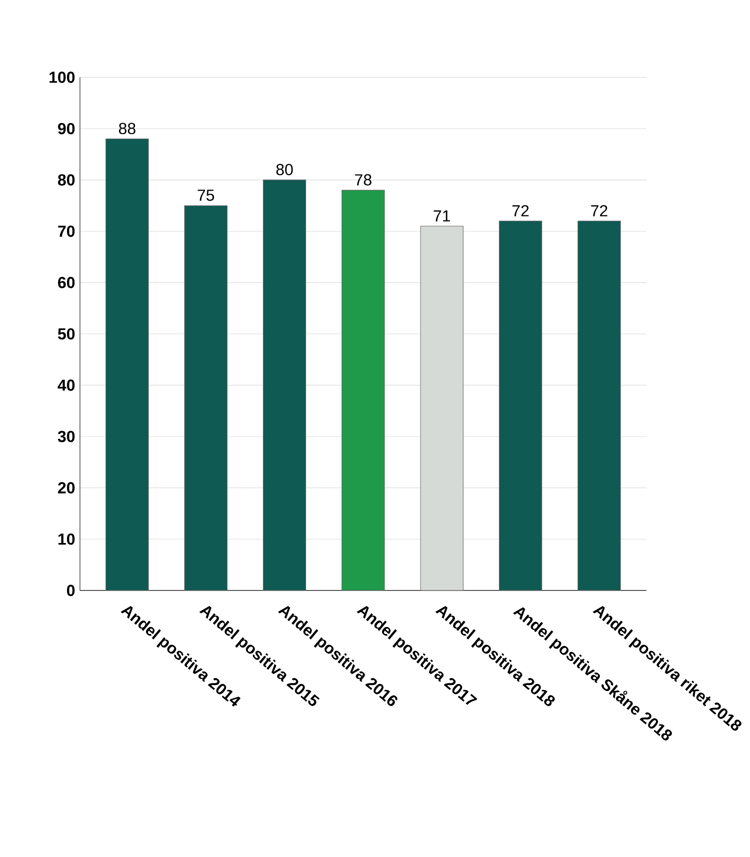  What do you see at coordinates (442, 216) in the screenshot?
I see `data-label: 71` at bounding box center [442, 216].